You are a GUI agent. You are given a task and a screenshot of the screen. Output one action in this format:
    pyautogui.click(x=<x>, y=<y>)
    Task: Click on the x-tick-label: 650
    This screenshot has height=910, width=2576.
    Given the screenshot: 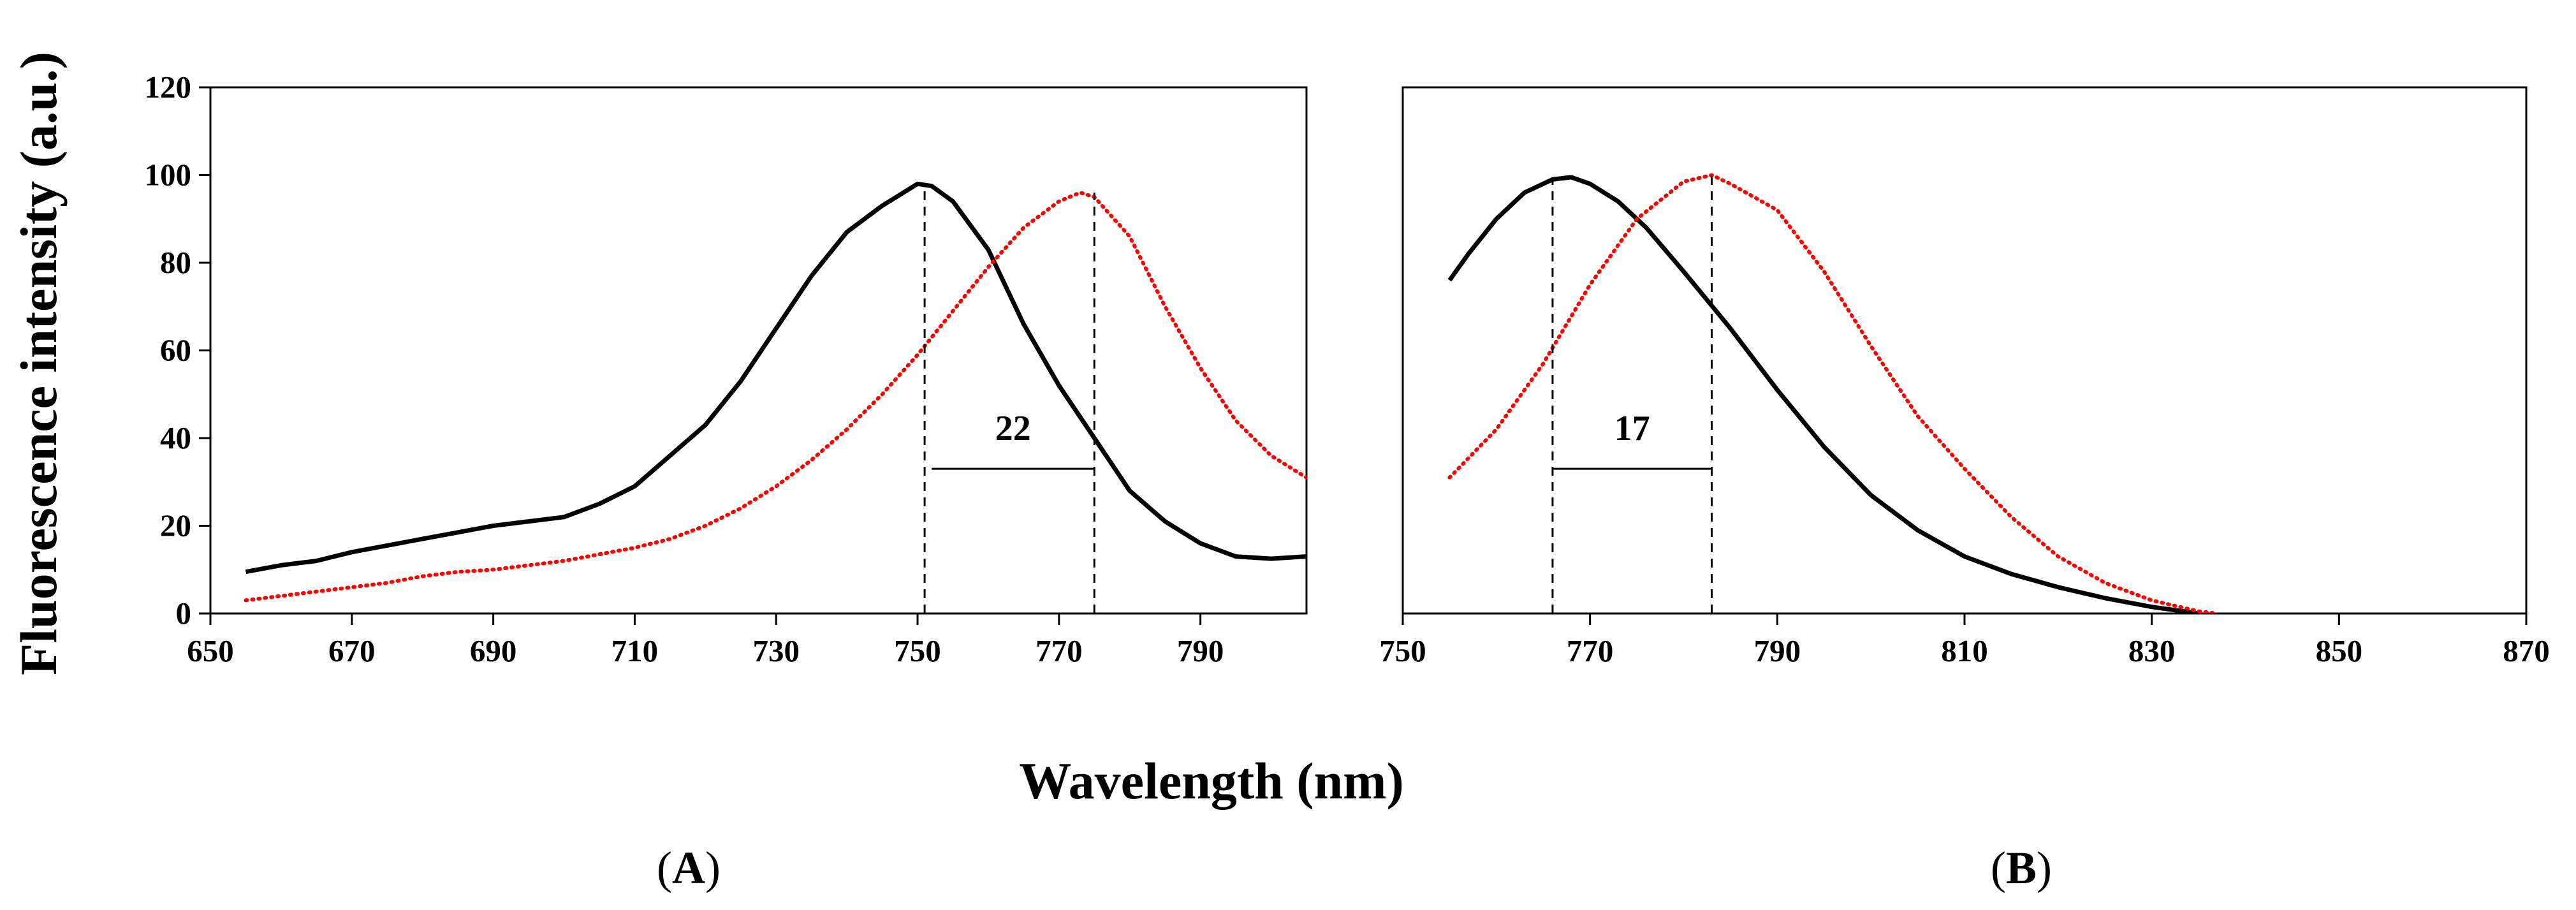 What is the action you would take?
    pyautogui.click(x=210, y=650)
    